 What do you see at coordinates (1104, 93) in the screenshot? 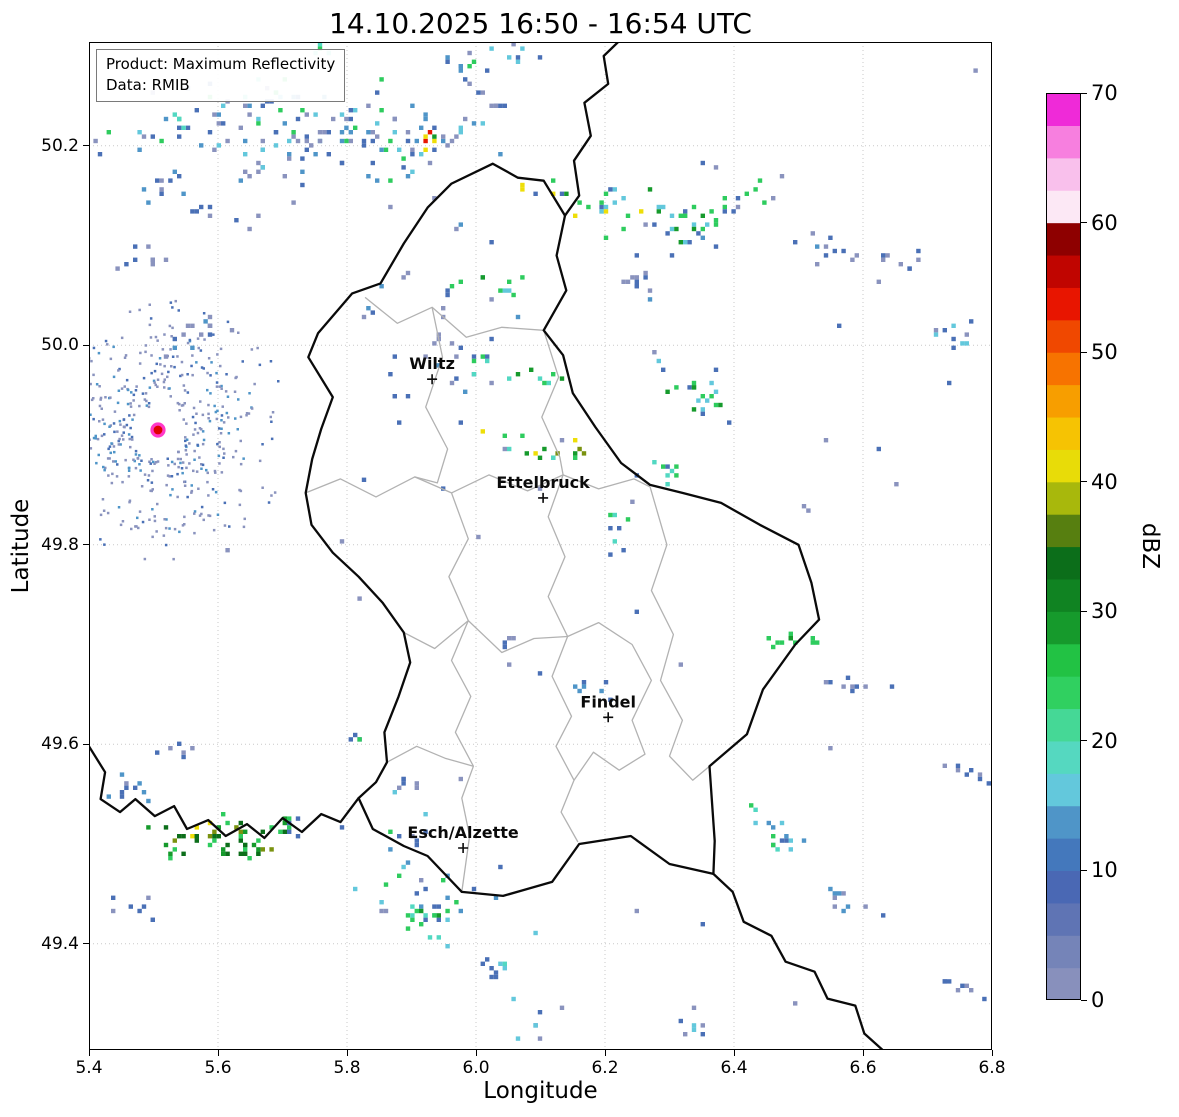
I see `colorbar-tick-label: 70` at bounding box center [1104, 93].